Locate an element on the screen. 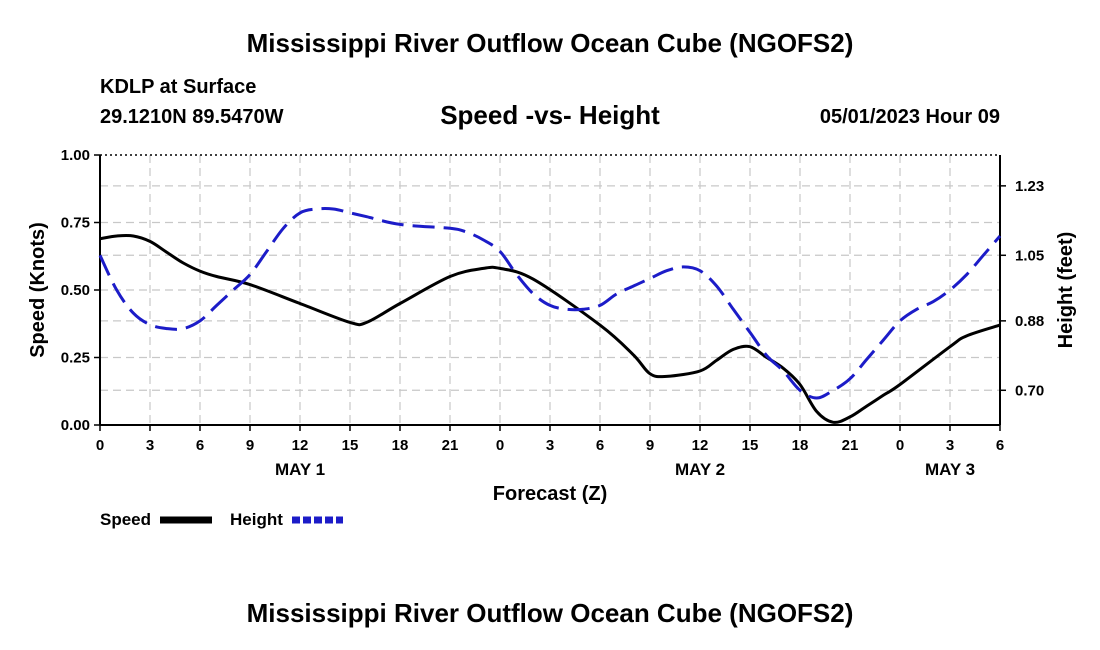  y2-tick-label: 1.05 is located at coordinates (1029, 255).